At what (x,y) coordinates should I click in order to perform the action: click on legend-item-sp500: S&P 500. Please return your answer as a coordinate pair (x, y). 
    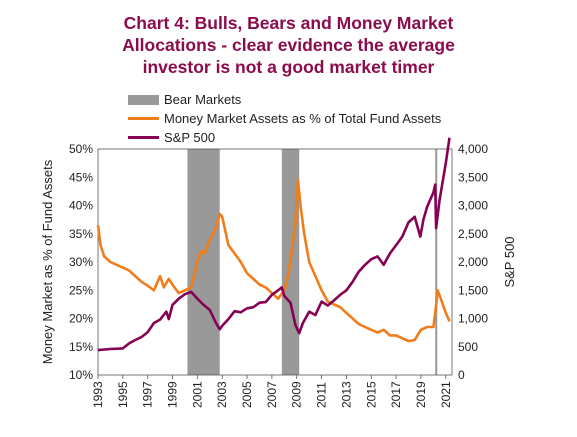
    Looking at the image, I should click on (284, 137).